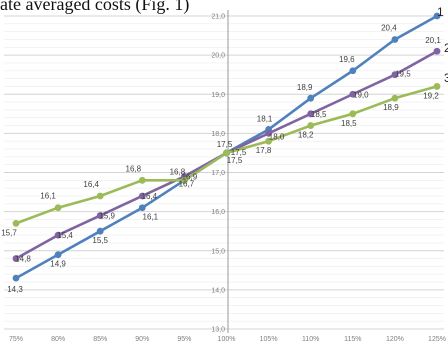 This screenshot has width=448, height=344. What do you see at coordinates (310, 339) in the screenshot?
I see `x-tick-label: 110%` at bounding box center [310, 339].